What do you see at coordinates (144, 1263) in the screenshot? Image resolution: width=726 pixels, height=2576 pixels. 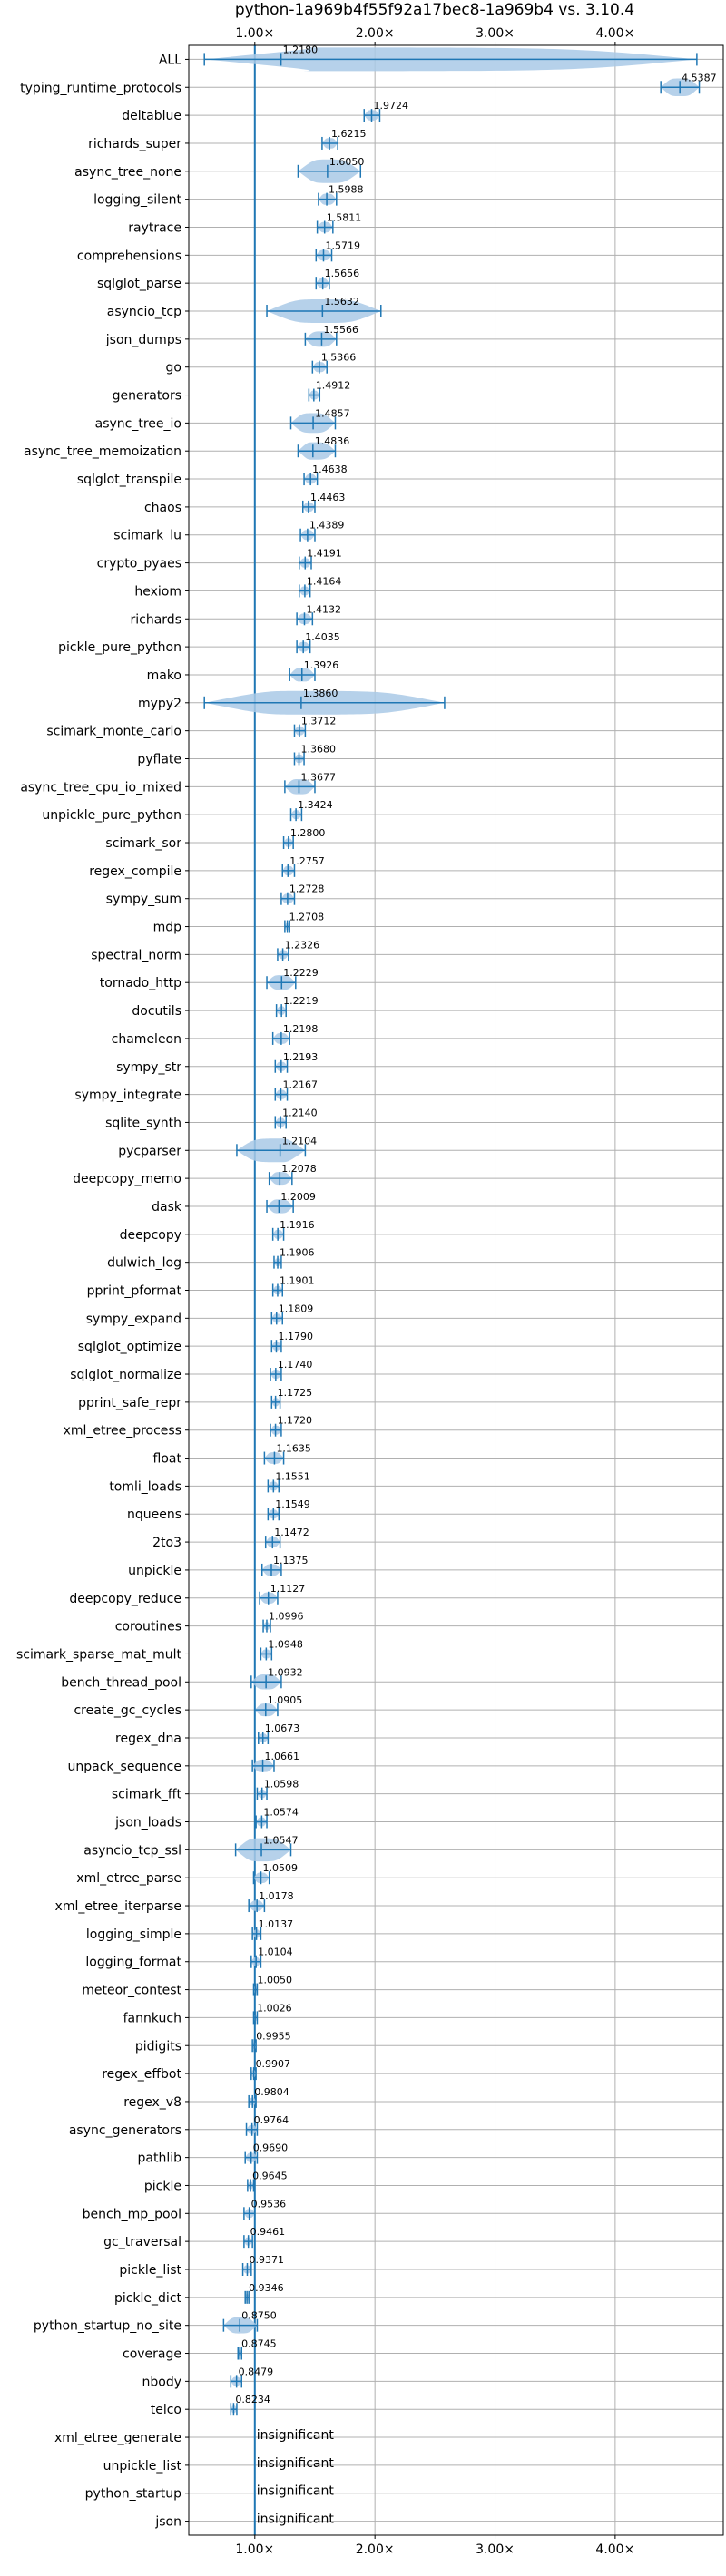 I see `benchmark-name: dulwich_log` at bounding box center [144, 1263].